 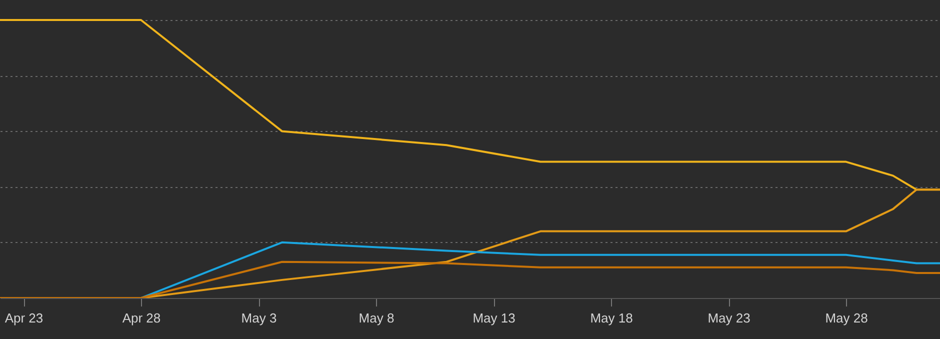 I want to click on x-tick-label: May 3, so click(x=259, y=318).